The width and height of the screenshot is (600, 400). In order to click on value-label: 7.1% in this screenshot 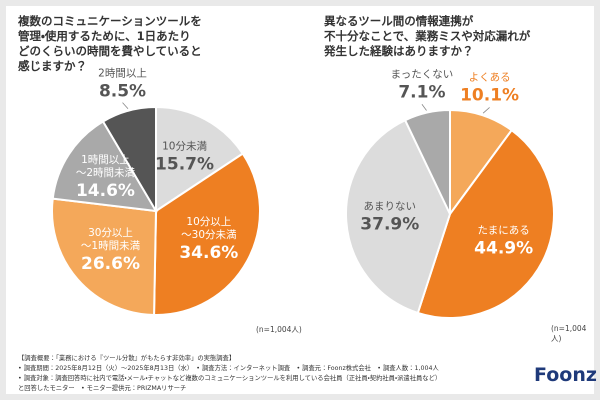, I will do `click(422, 92)`.